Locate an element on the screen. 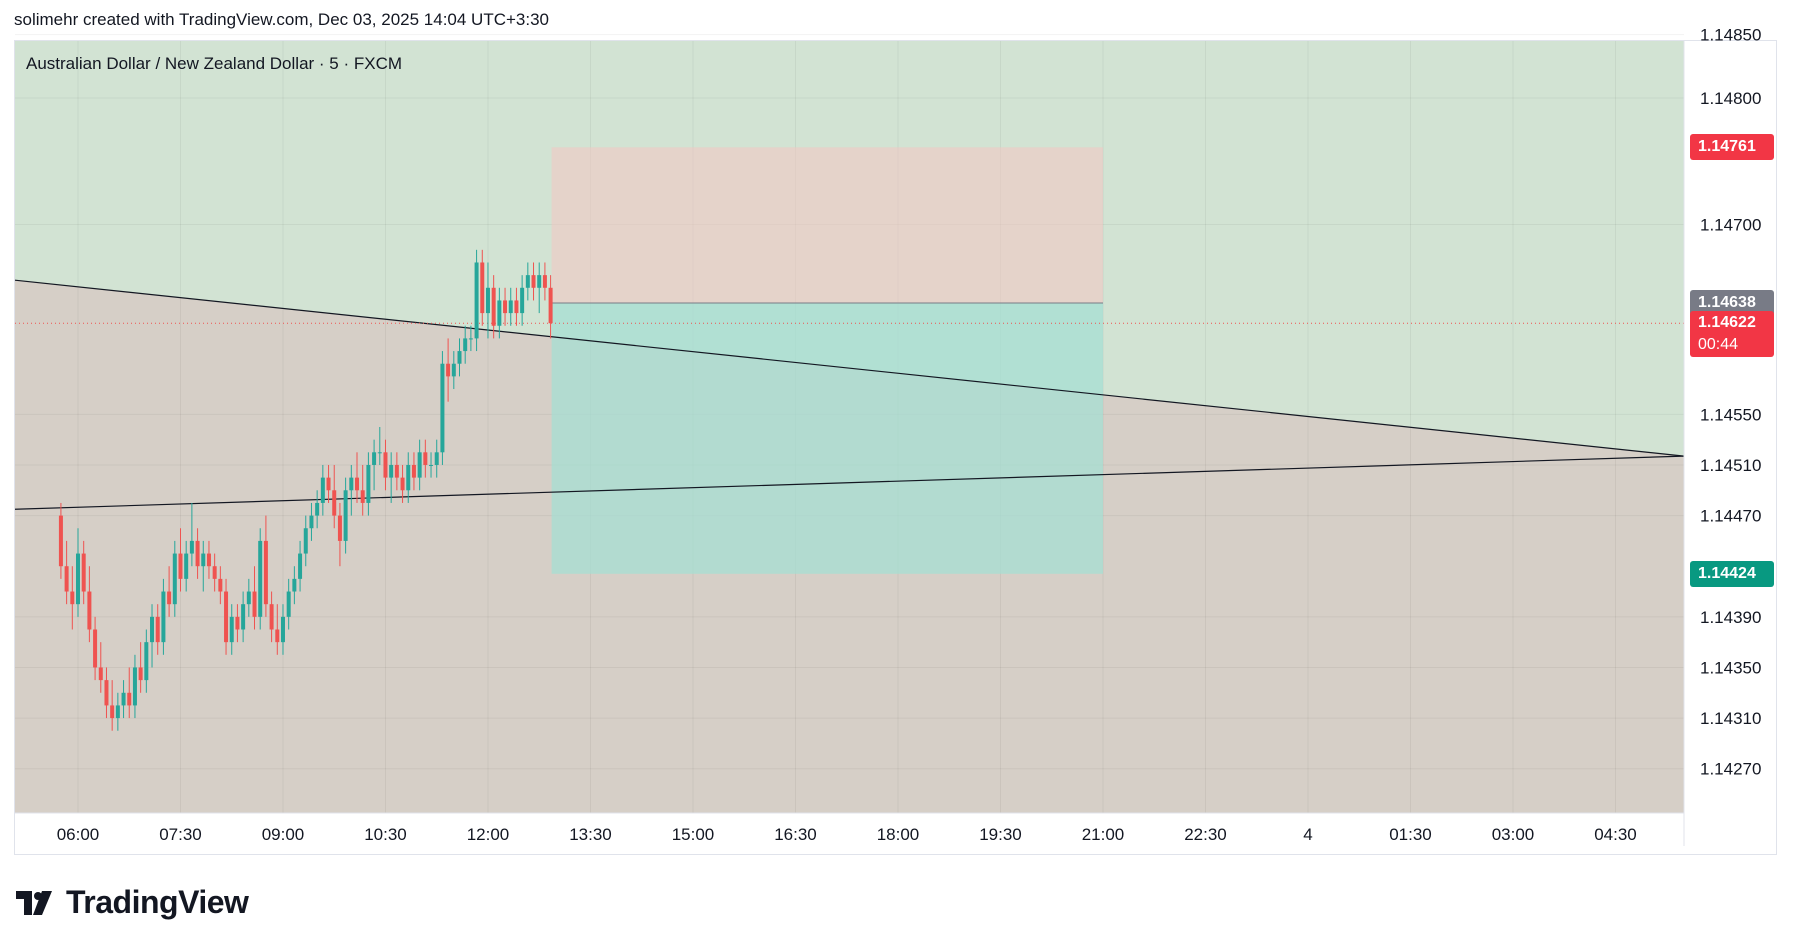  price-tick-label: 1.14470 is located at coordinates (1730, 516).